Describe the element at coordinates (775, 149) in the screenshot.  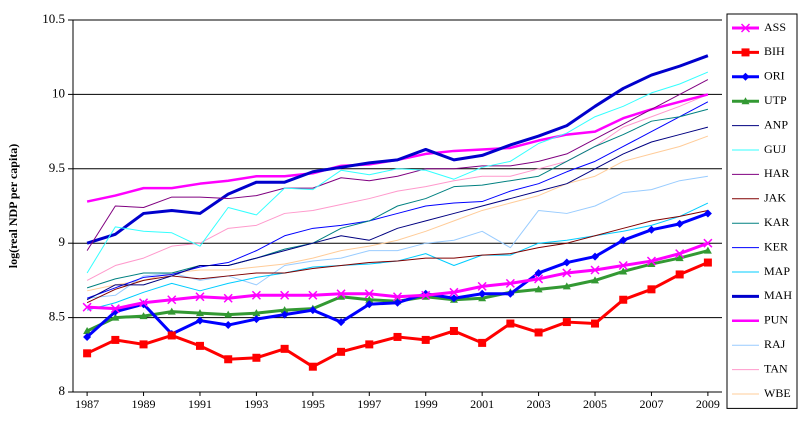
I see `legend-label: GUJ` at that location.